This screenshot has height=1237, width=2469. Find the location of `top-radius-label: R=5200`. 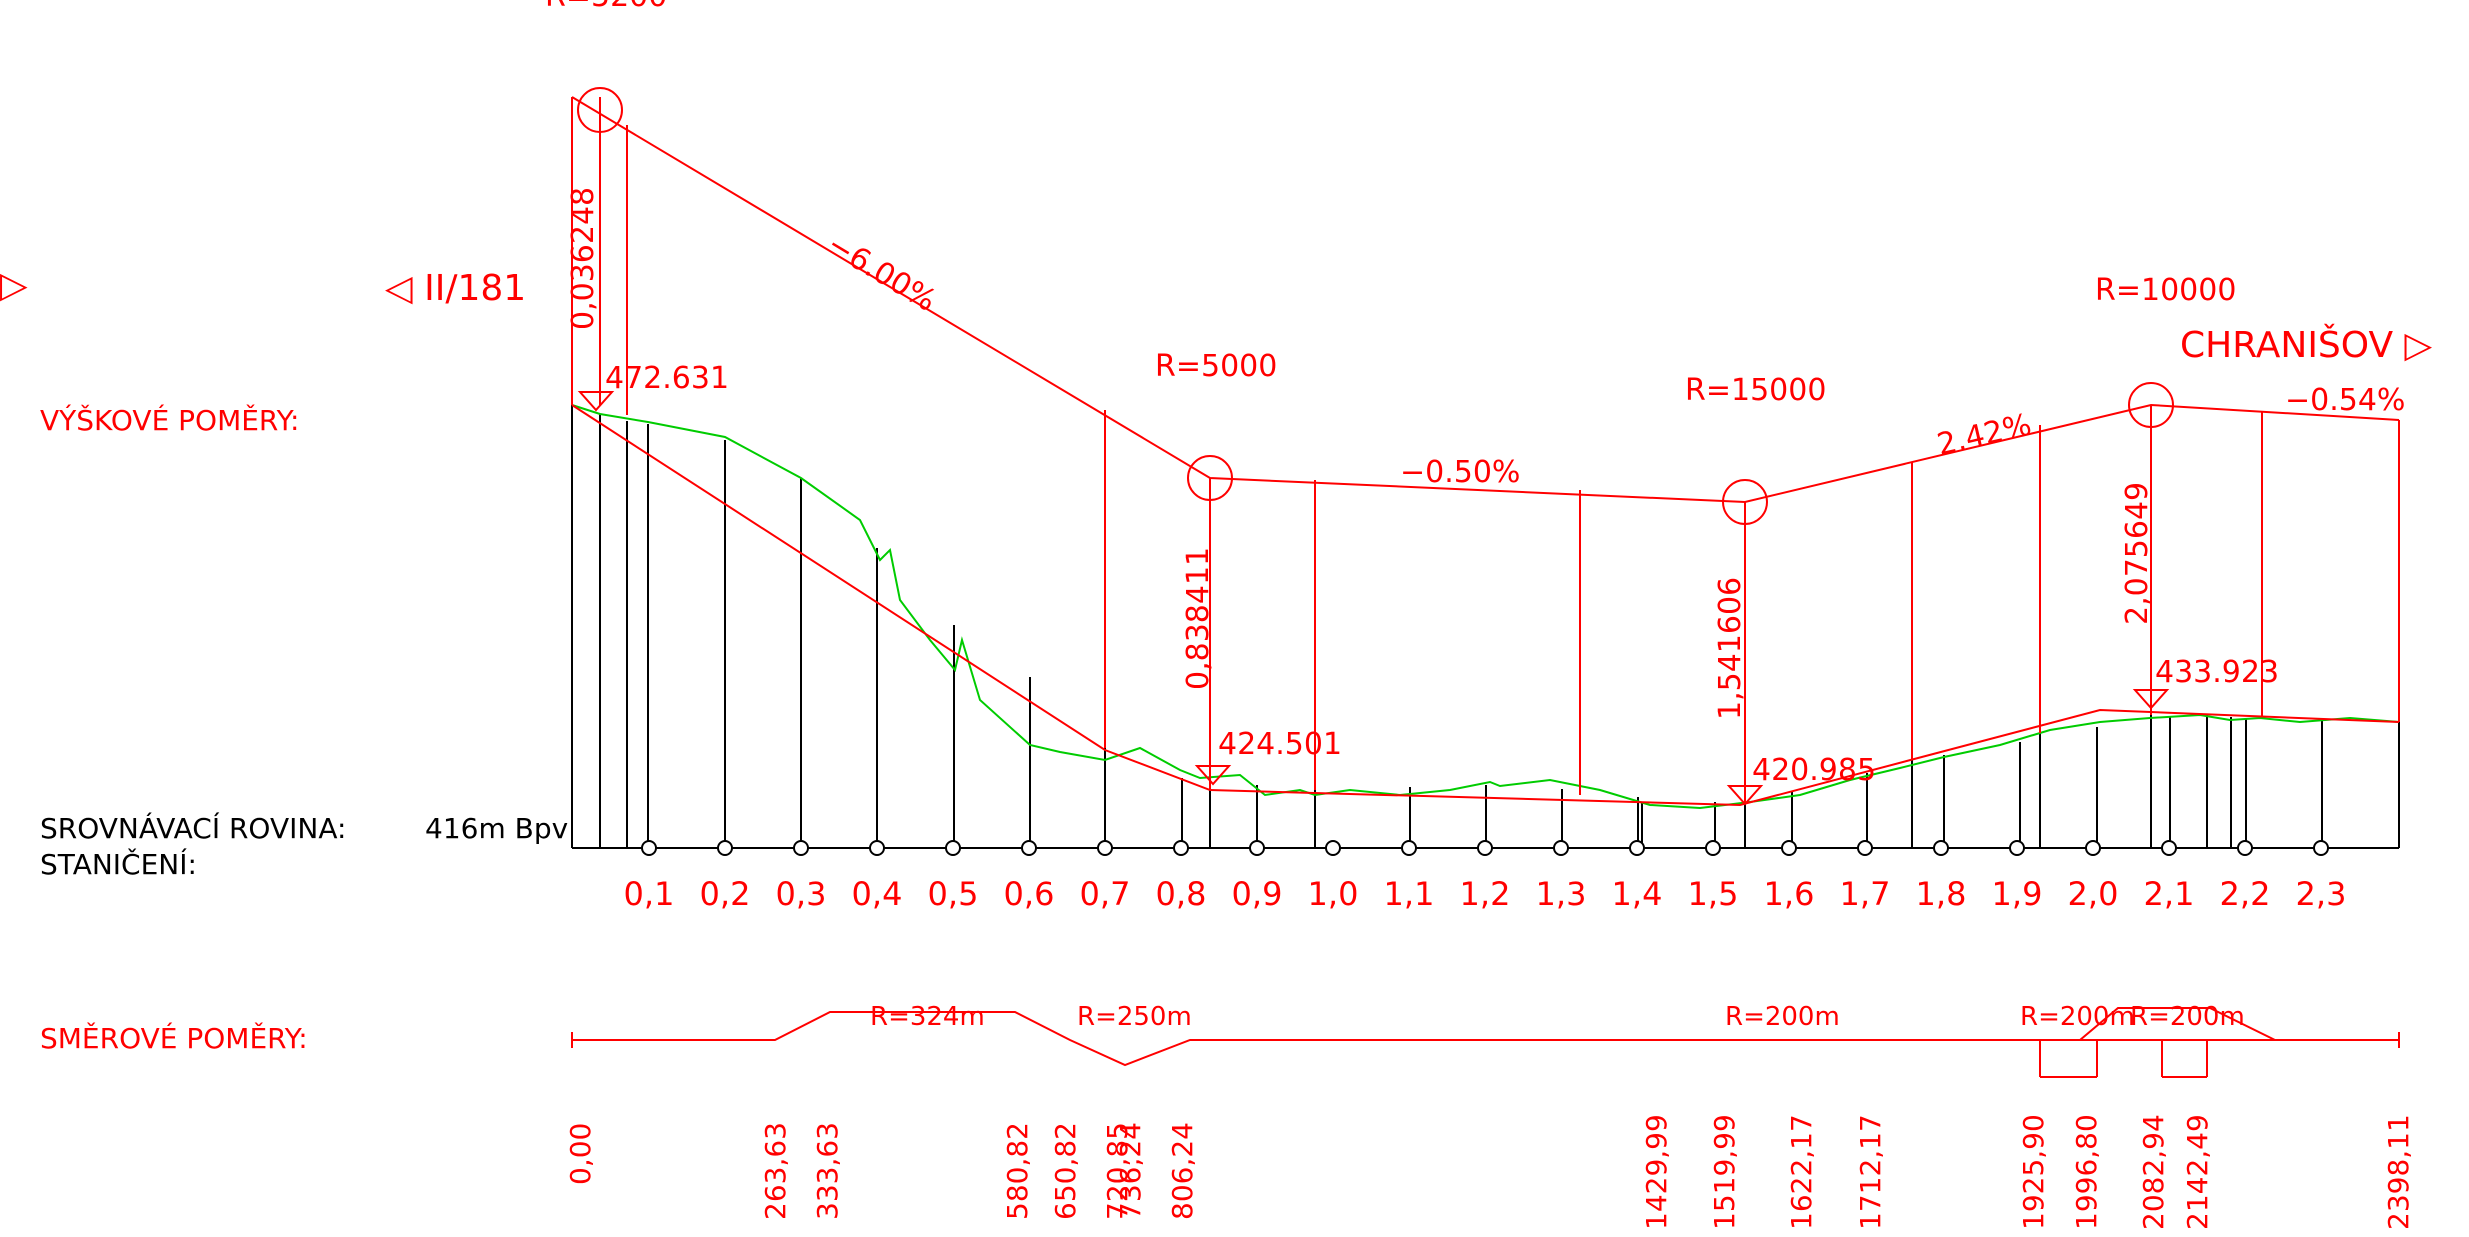

top-radius-label: R=5200 is located at coordinates (606, 7).